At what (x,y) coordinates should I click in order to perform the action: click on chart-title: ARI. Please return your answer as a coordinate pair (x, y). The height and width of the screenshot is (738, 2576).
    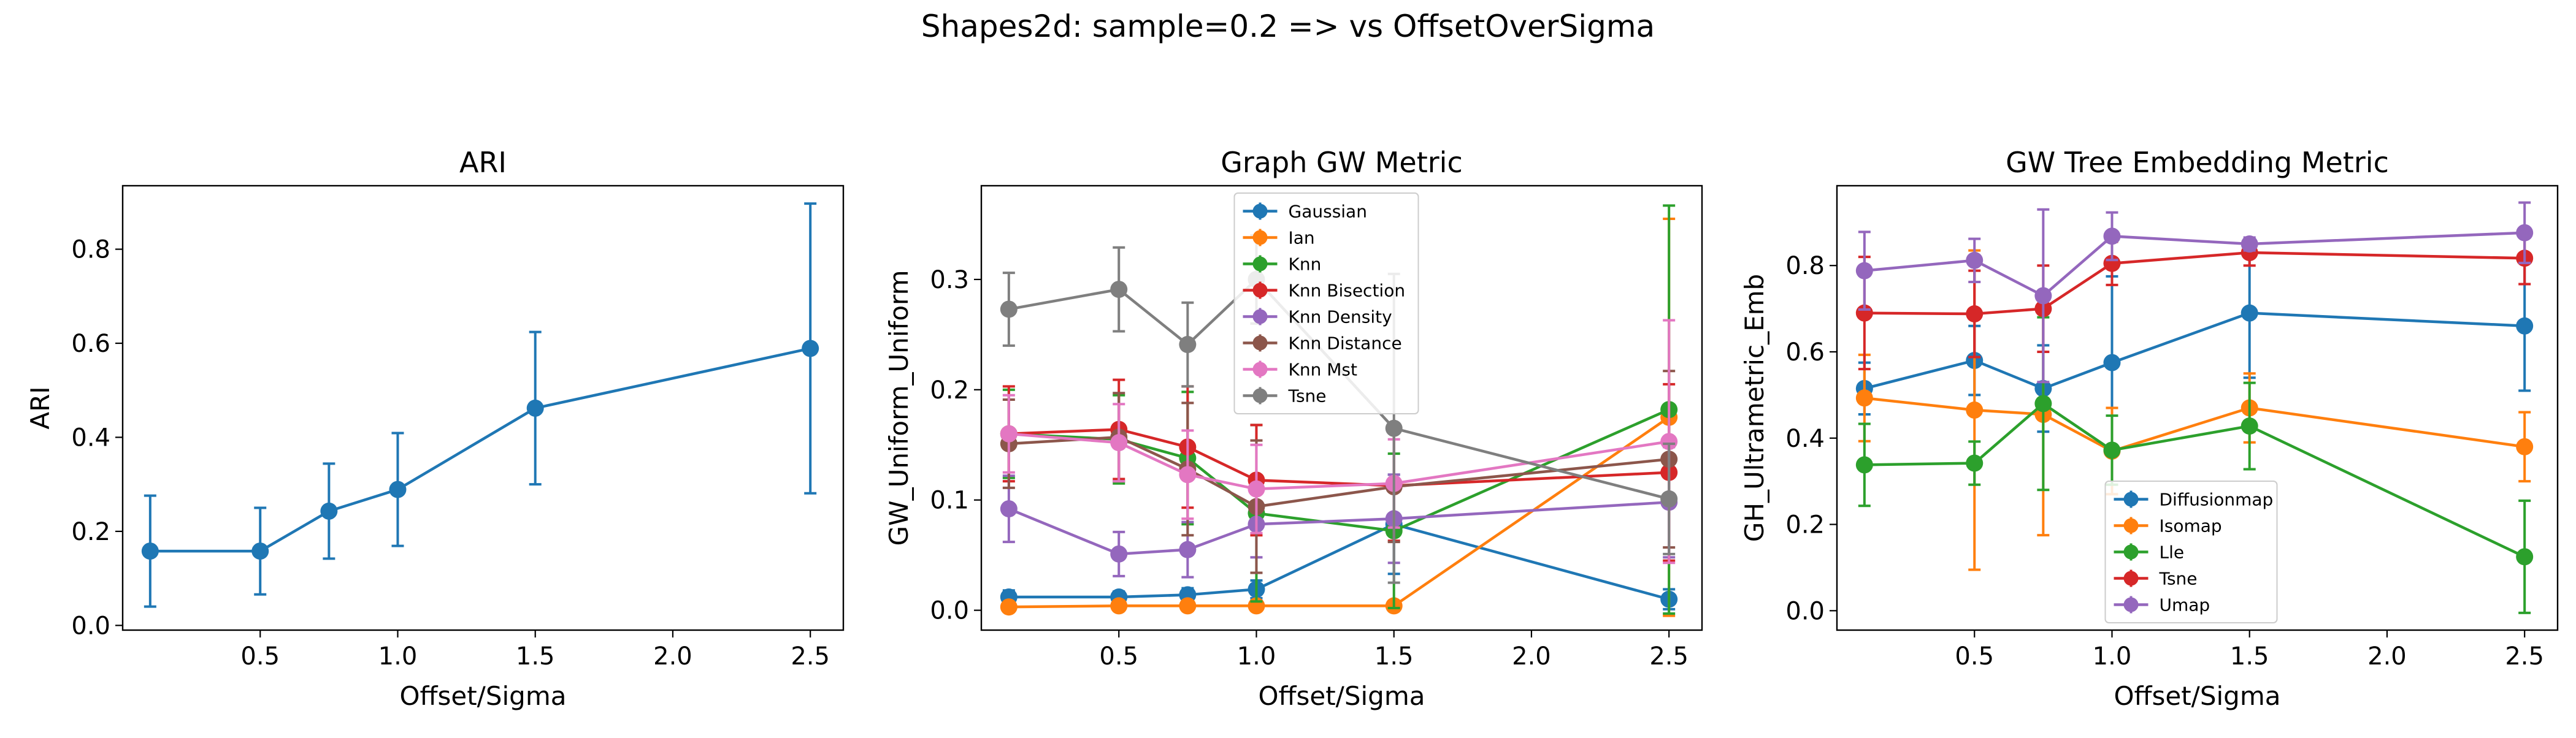
    Looking at the image, I should click on (483, 162).